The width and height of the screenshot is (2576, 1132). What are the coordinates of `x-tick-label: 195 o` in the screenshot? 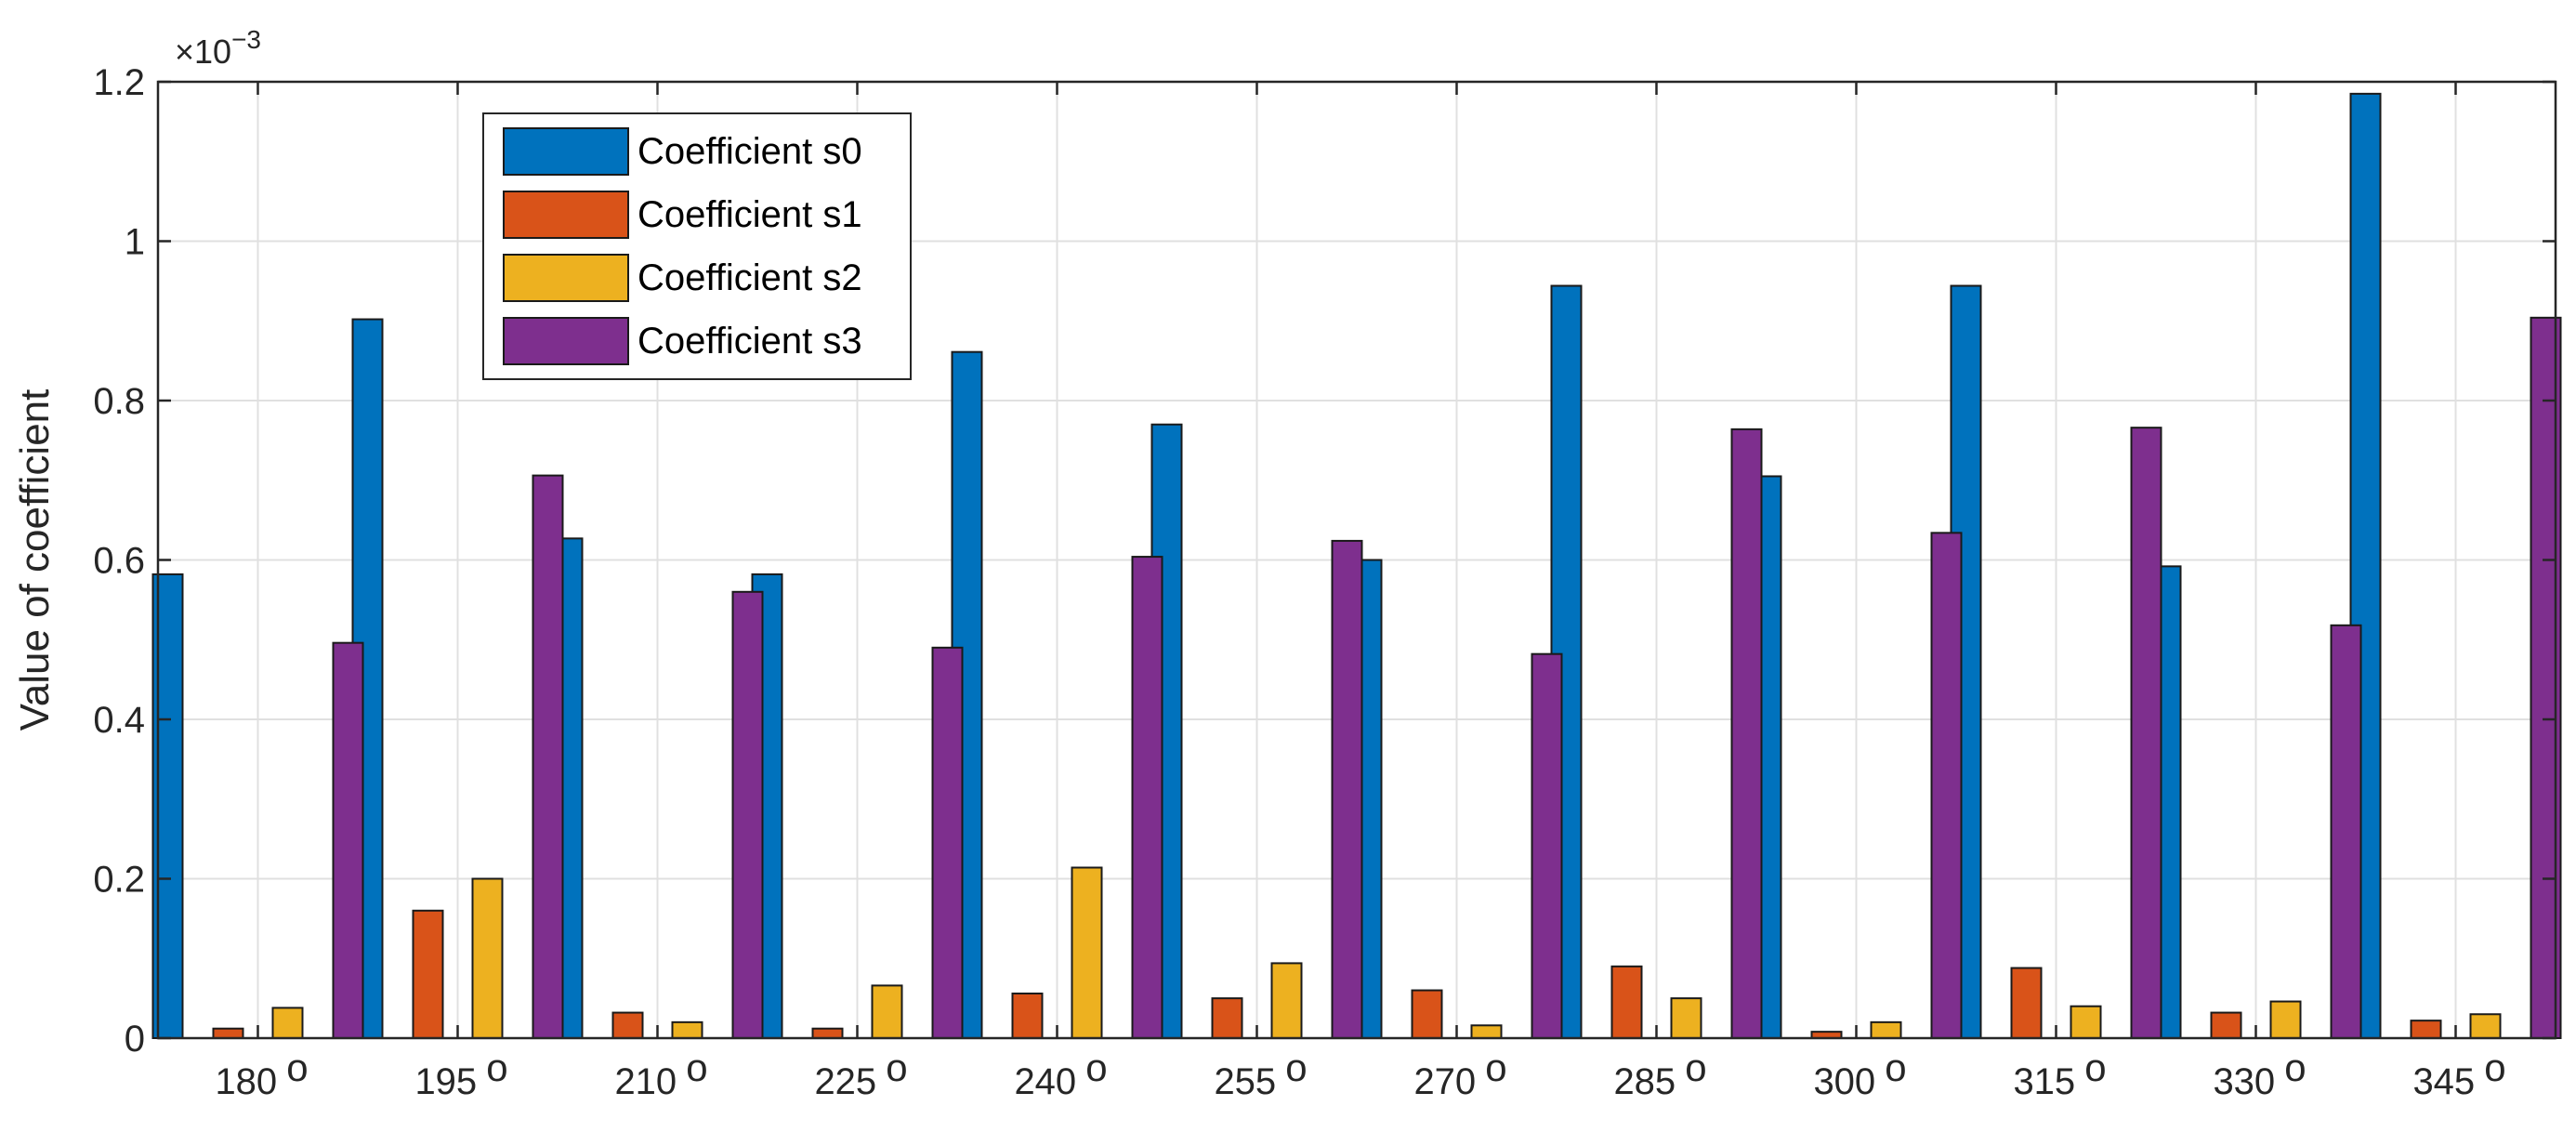 It's located at (460, 1074).